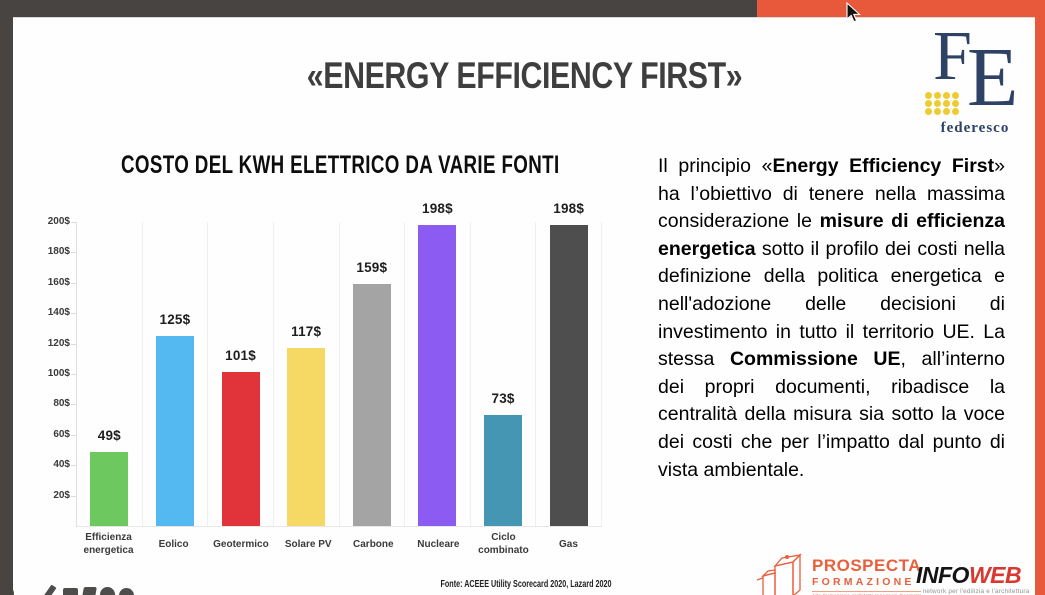  Describe the element at coordinates (306, 437) in the screenshot. I see `bar-solare-pv` at that location.